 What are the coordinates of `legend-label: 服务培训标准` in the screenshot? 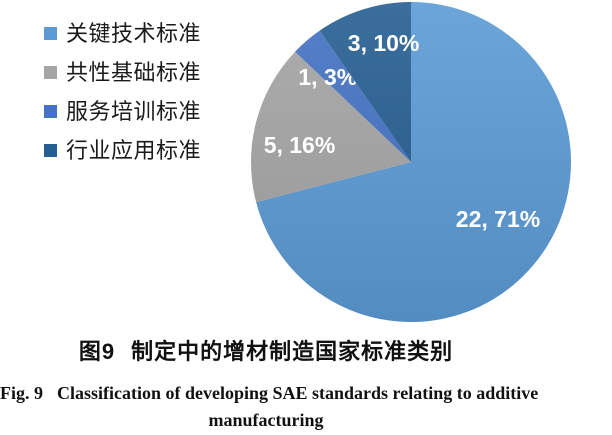 It's located at (134, 111).